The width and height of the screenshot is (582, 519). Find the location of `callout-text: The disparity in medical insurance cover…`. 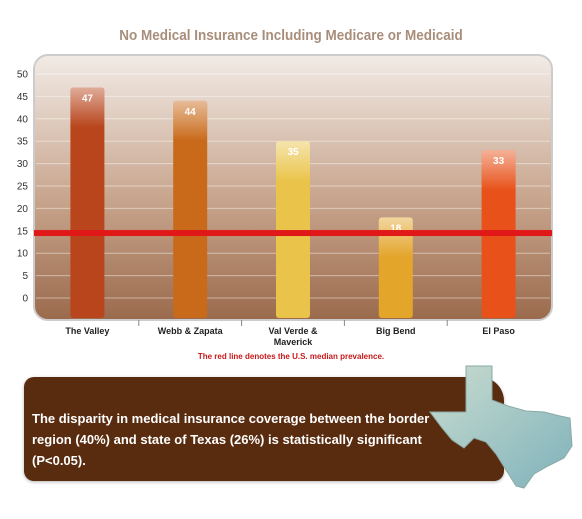

callout-text: The disparity in medical insurance cover… is located at coordinates (231, 439).